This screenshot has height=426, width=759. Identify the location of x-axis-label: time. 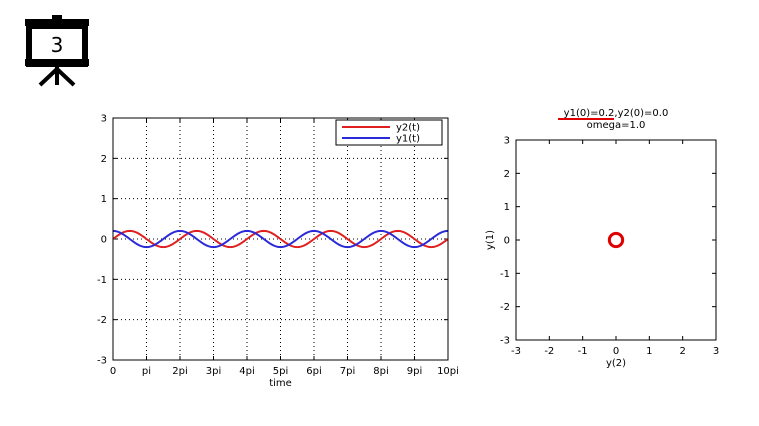
(280, 383).